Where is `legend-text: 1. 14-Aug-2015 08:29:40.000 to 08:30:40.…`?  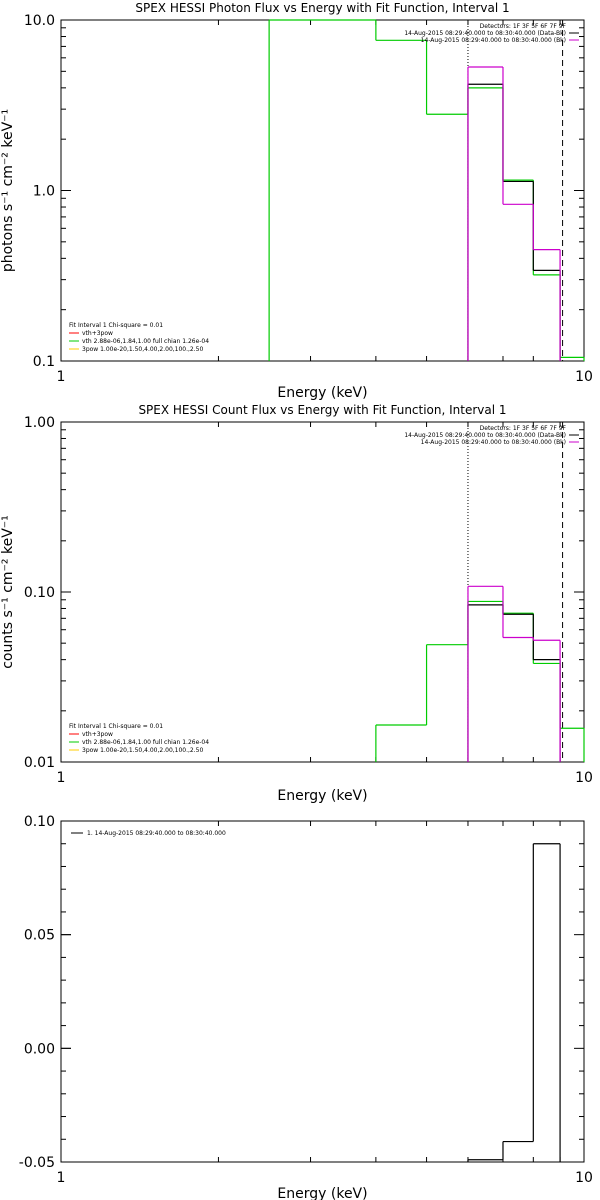
legend-text: 1. 14-Aug-2015 08:29:40.000 to 08:30:40.… is located at coordinates (156, 833).